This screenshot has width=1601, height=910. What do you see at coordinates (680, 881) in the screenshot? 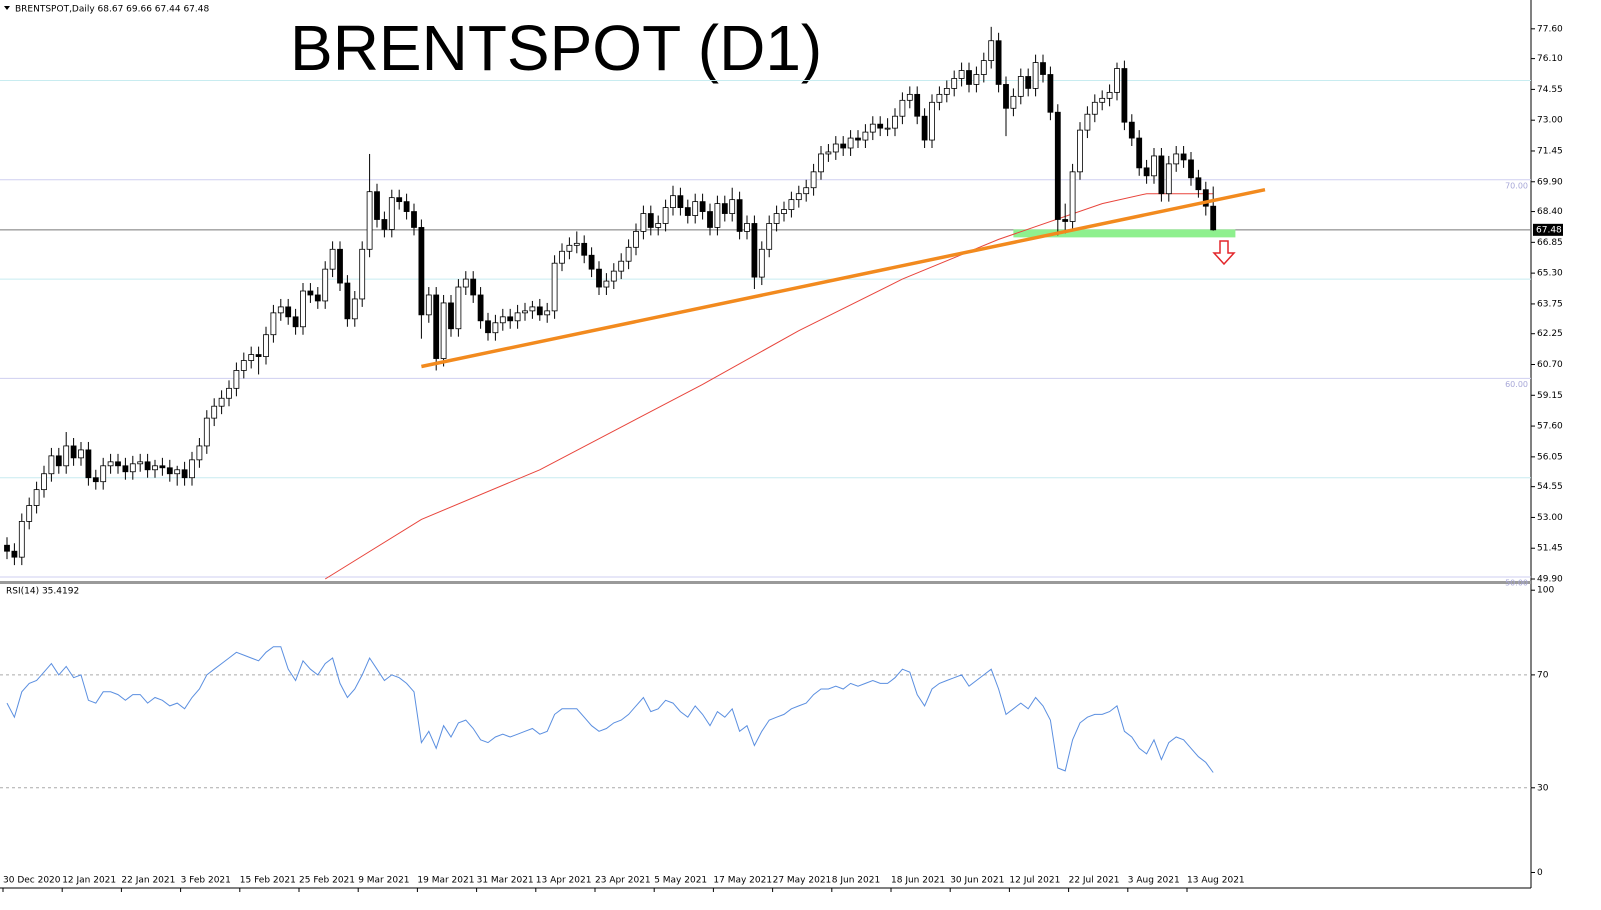
I see `x-tick-label: 5 May 2021` at bounding box center [680, 881].